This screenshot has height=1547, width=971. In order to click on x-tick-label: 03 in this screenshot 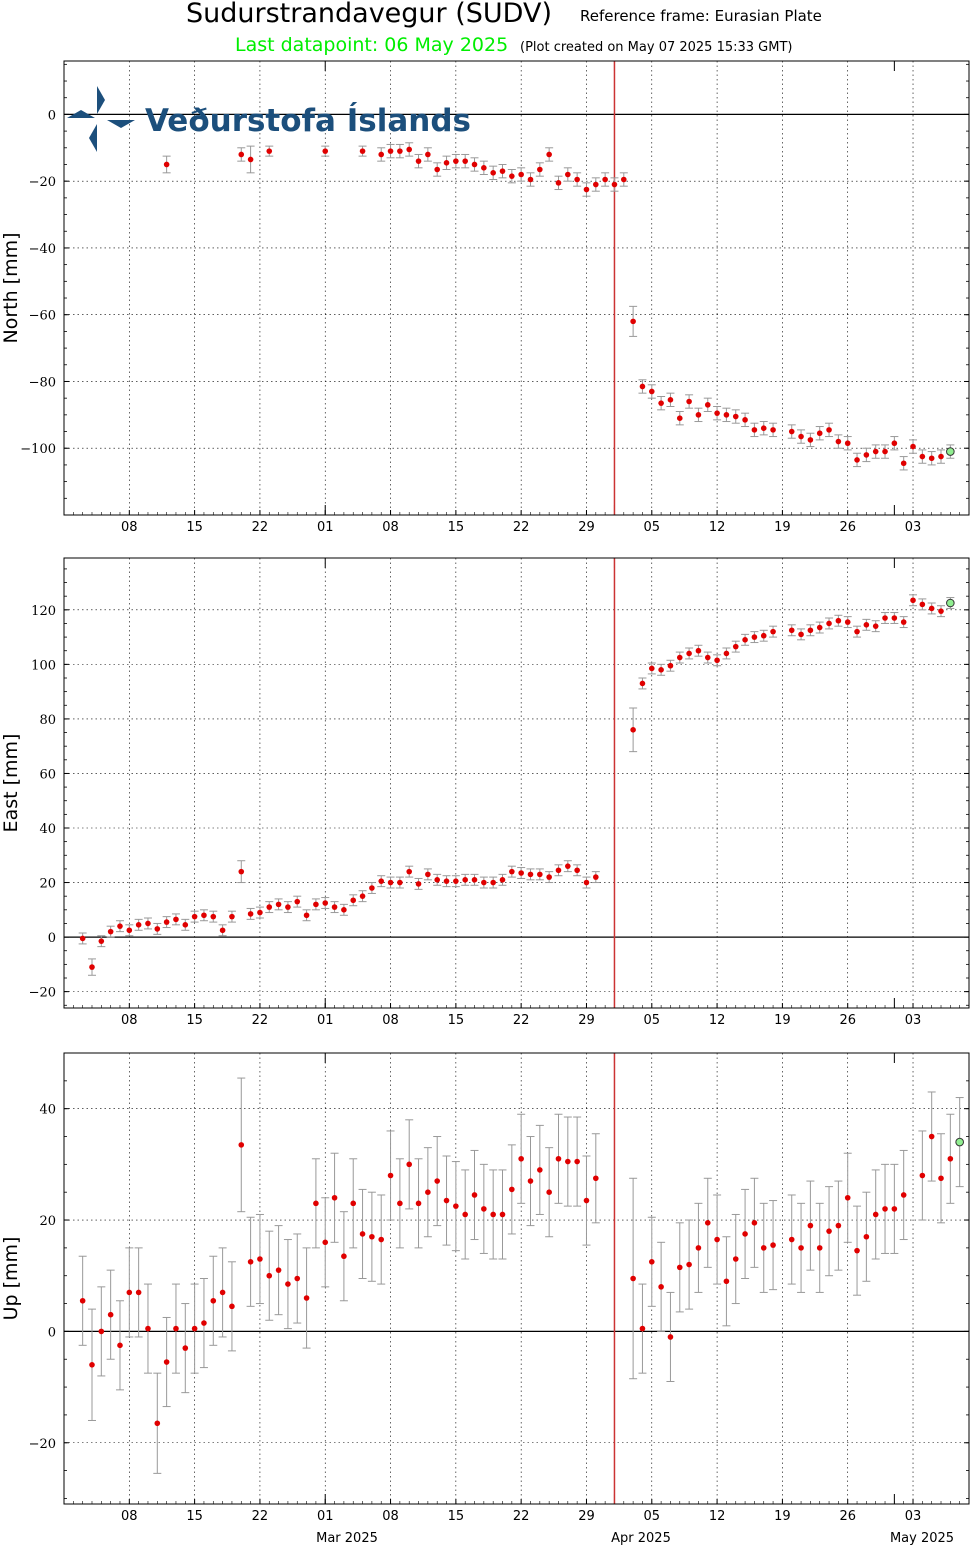, I will do `click(913, 527)`.